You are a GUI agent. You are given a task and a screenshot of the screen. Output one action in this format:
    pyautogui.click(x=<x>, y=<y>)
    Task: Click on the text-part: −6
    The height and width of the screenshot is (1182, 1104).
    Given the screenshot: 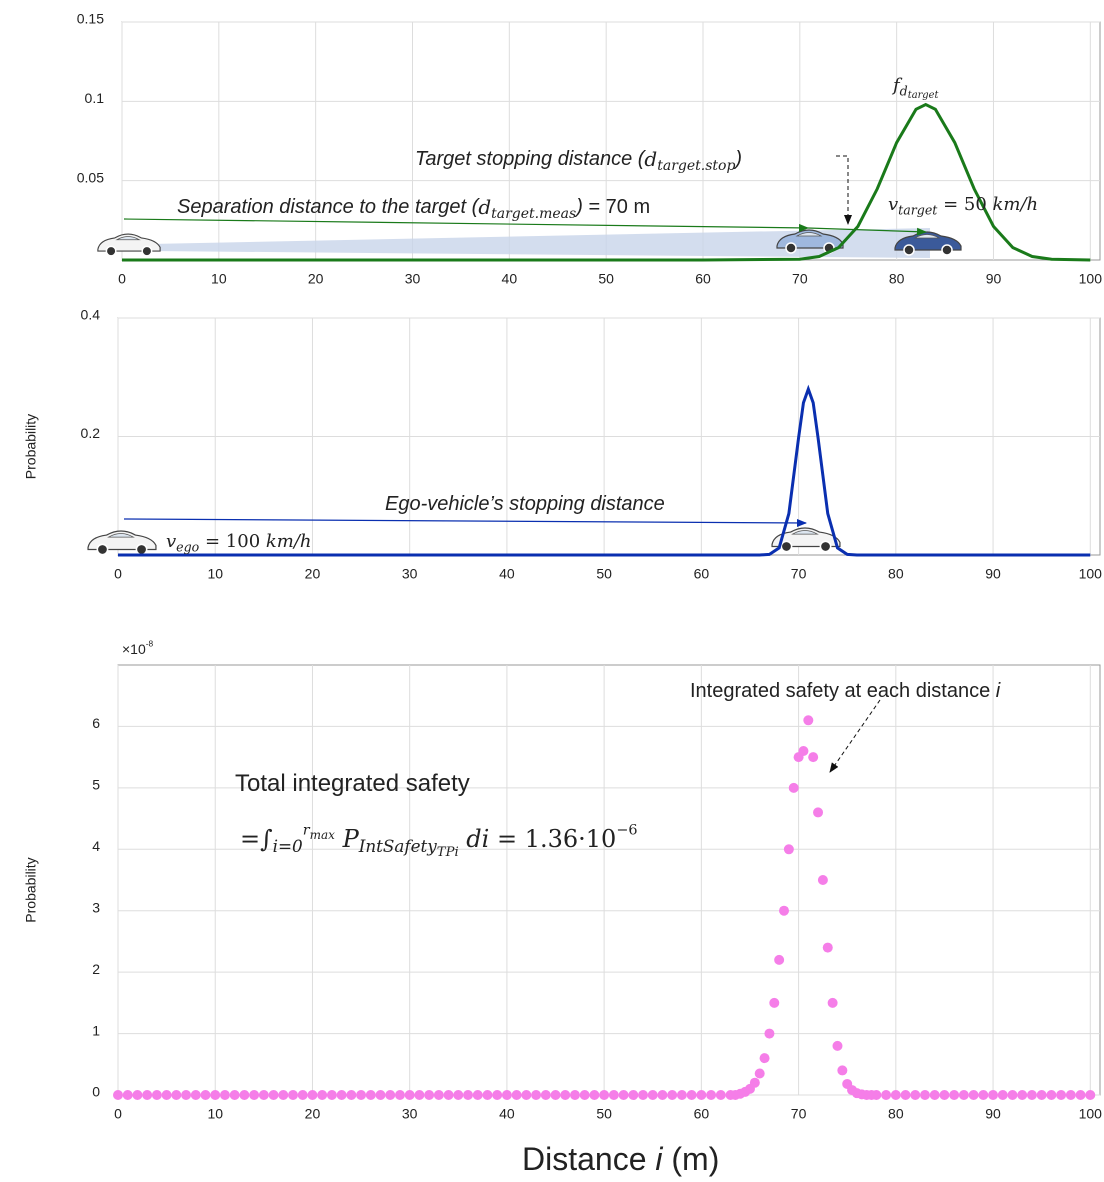 What is the action you would take?
    pyautogui.click(x=626, y=830)
    